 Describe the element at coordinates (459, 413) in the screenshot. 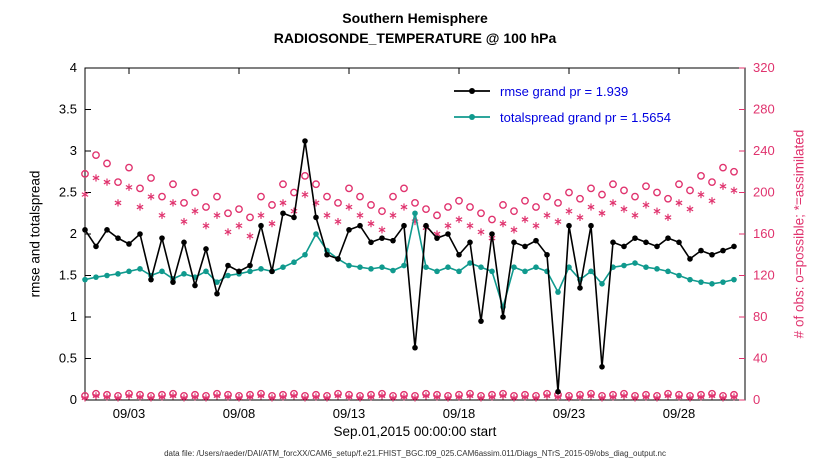

I see `svg-text: 09/18` at that location.